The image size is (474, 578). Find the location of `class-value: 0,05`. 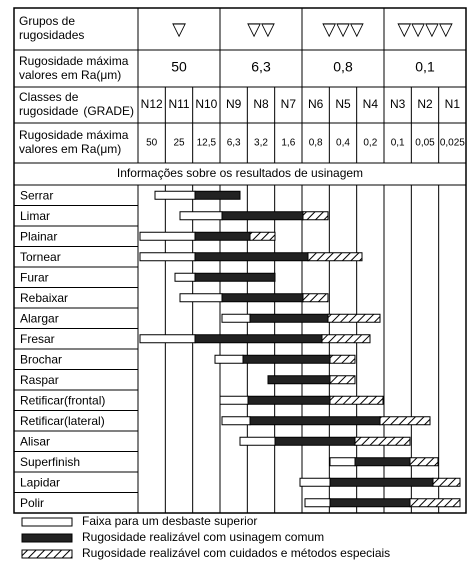

class-value: 0,05 is located at coordinates (425, 143).